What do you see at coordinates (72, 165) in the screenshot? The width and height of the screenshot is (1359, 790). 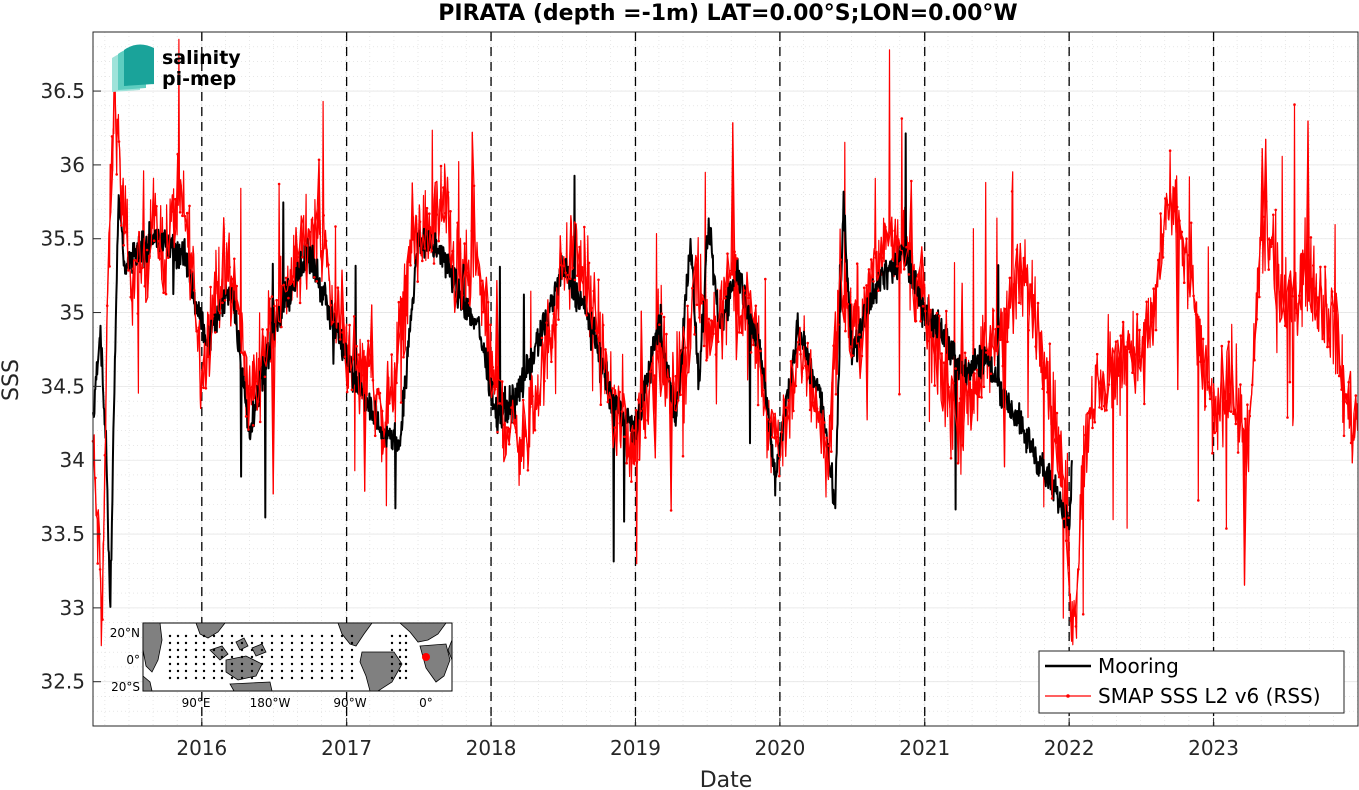 I see `y-tick-label: 36` at bounding box center [72, 165].